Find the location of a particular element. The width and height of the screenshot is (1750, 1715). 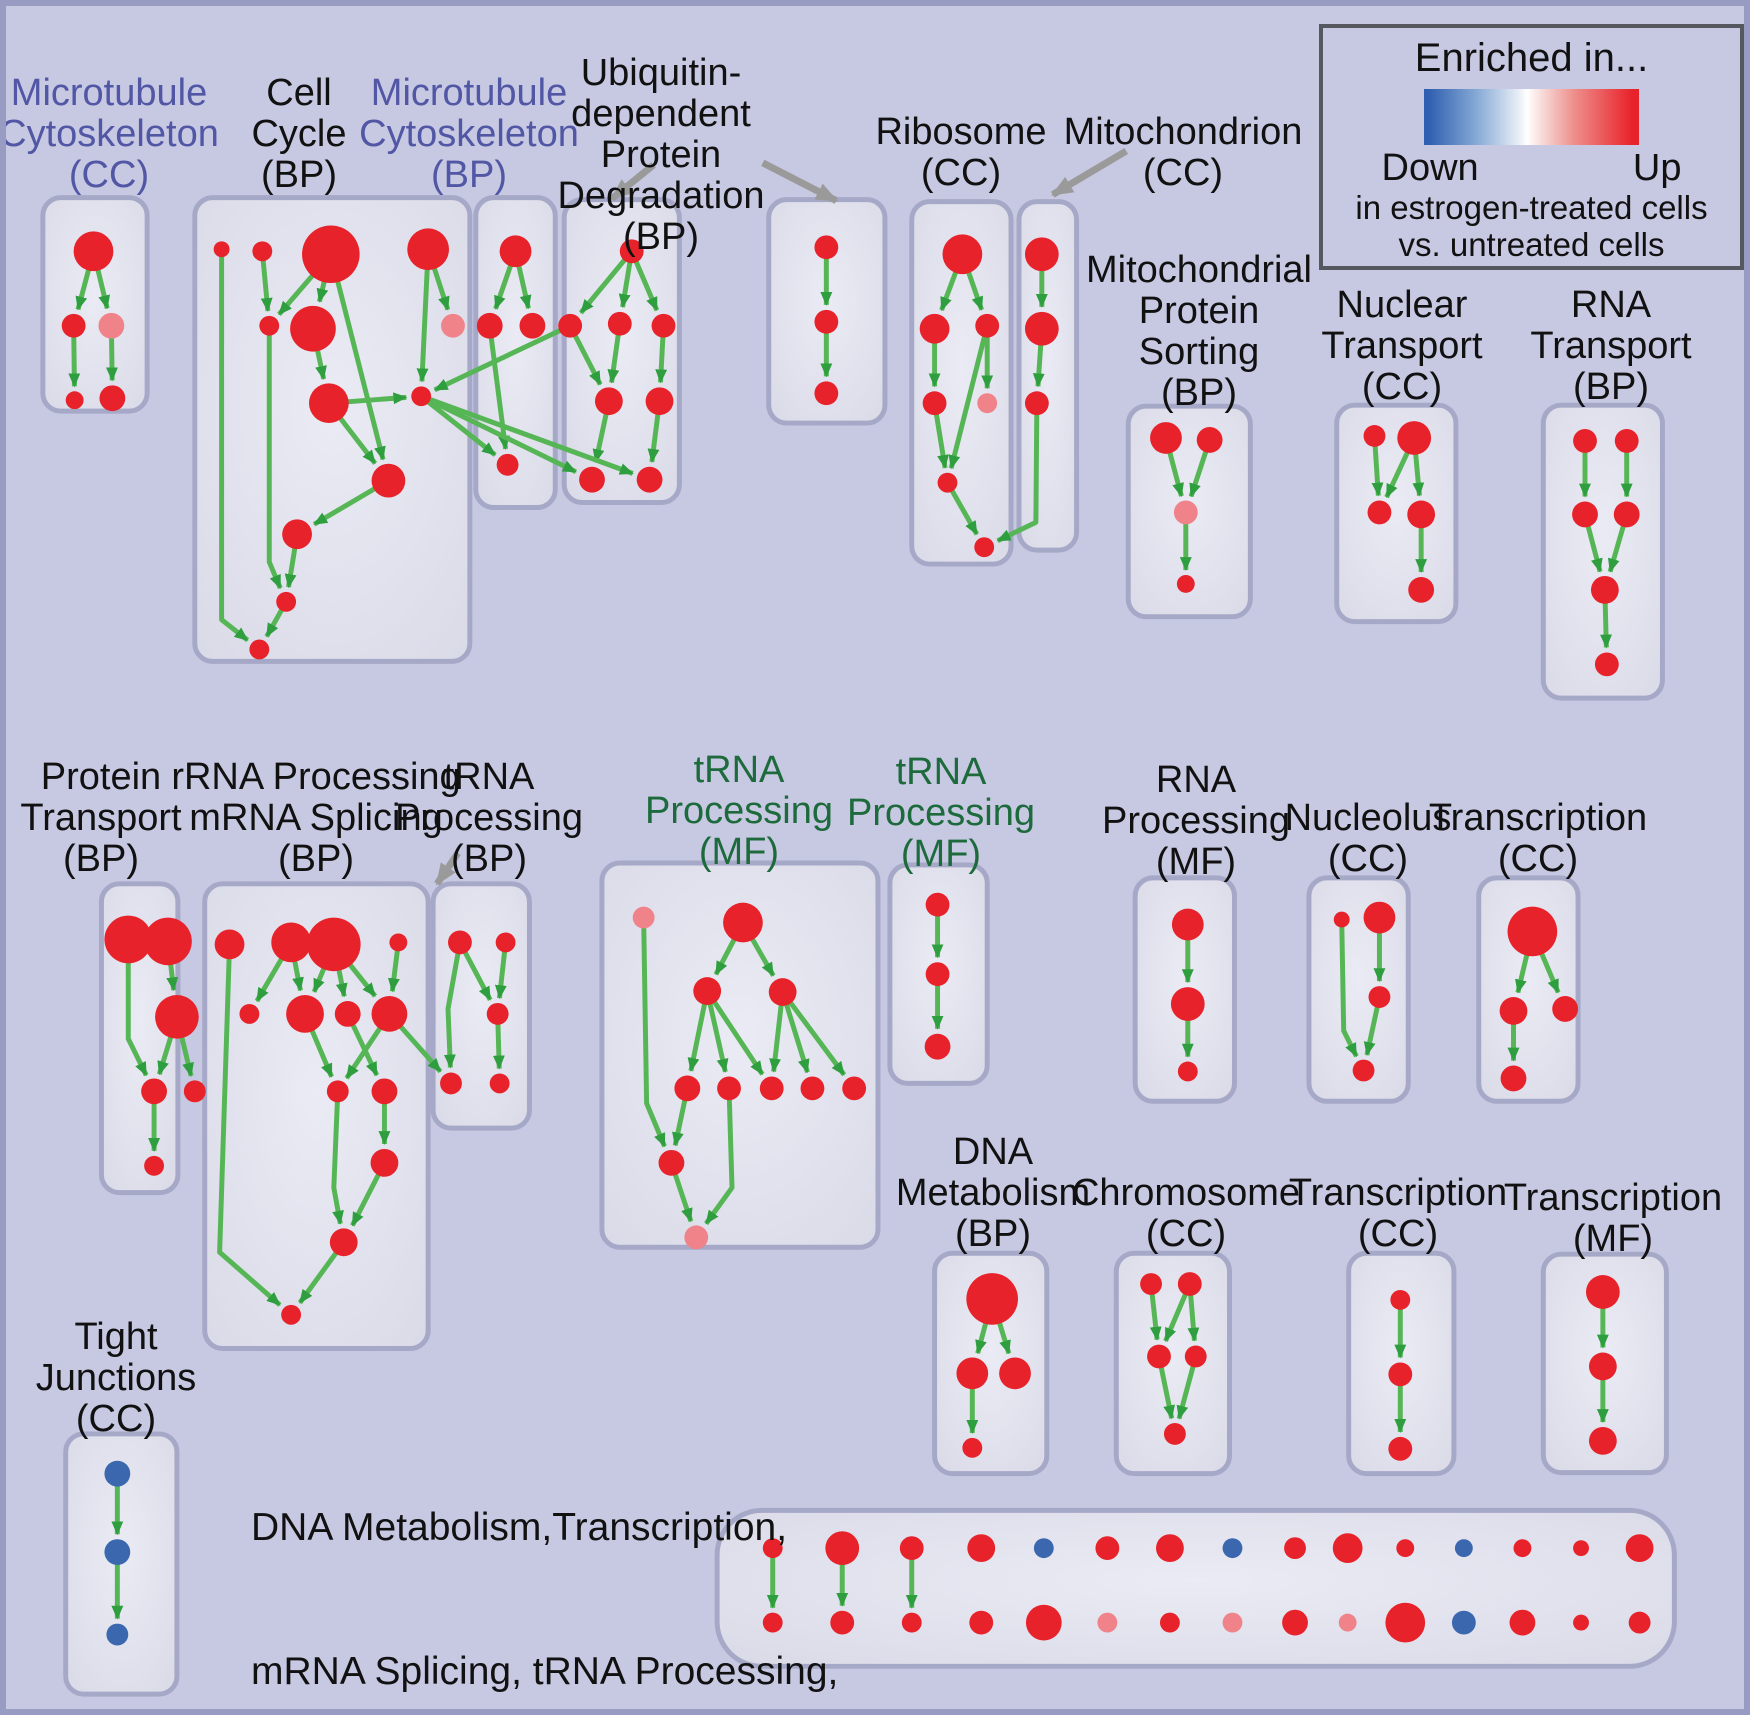

group-box-dna-metabolism-bp is located at coordinates (991, 1363).